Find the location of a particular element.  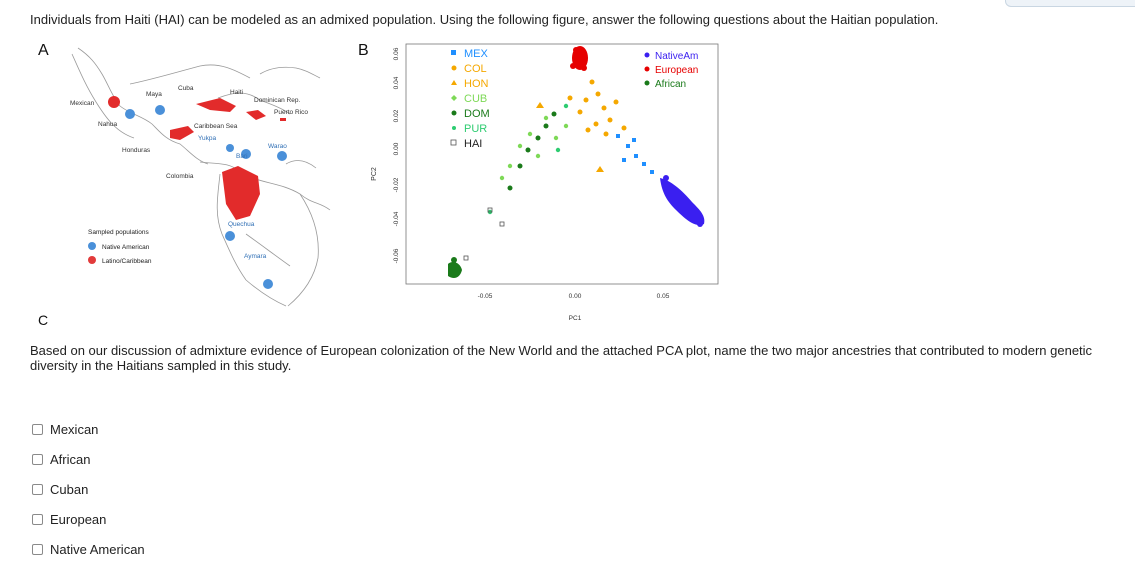

map-legend-latino-caribbean: Latino/Caribbean is located at coordinates (127, 261).